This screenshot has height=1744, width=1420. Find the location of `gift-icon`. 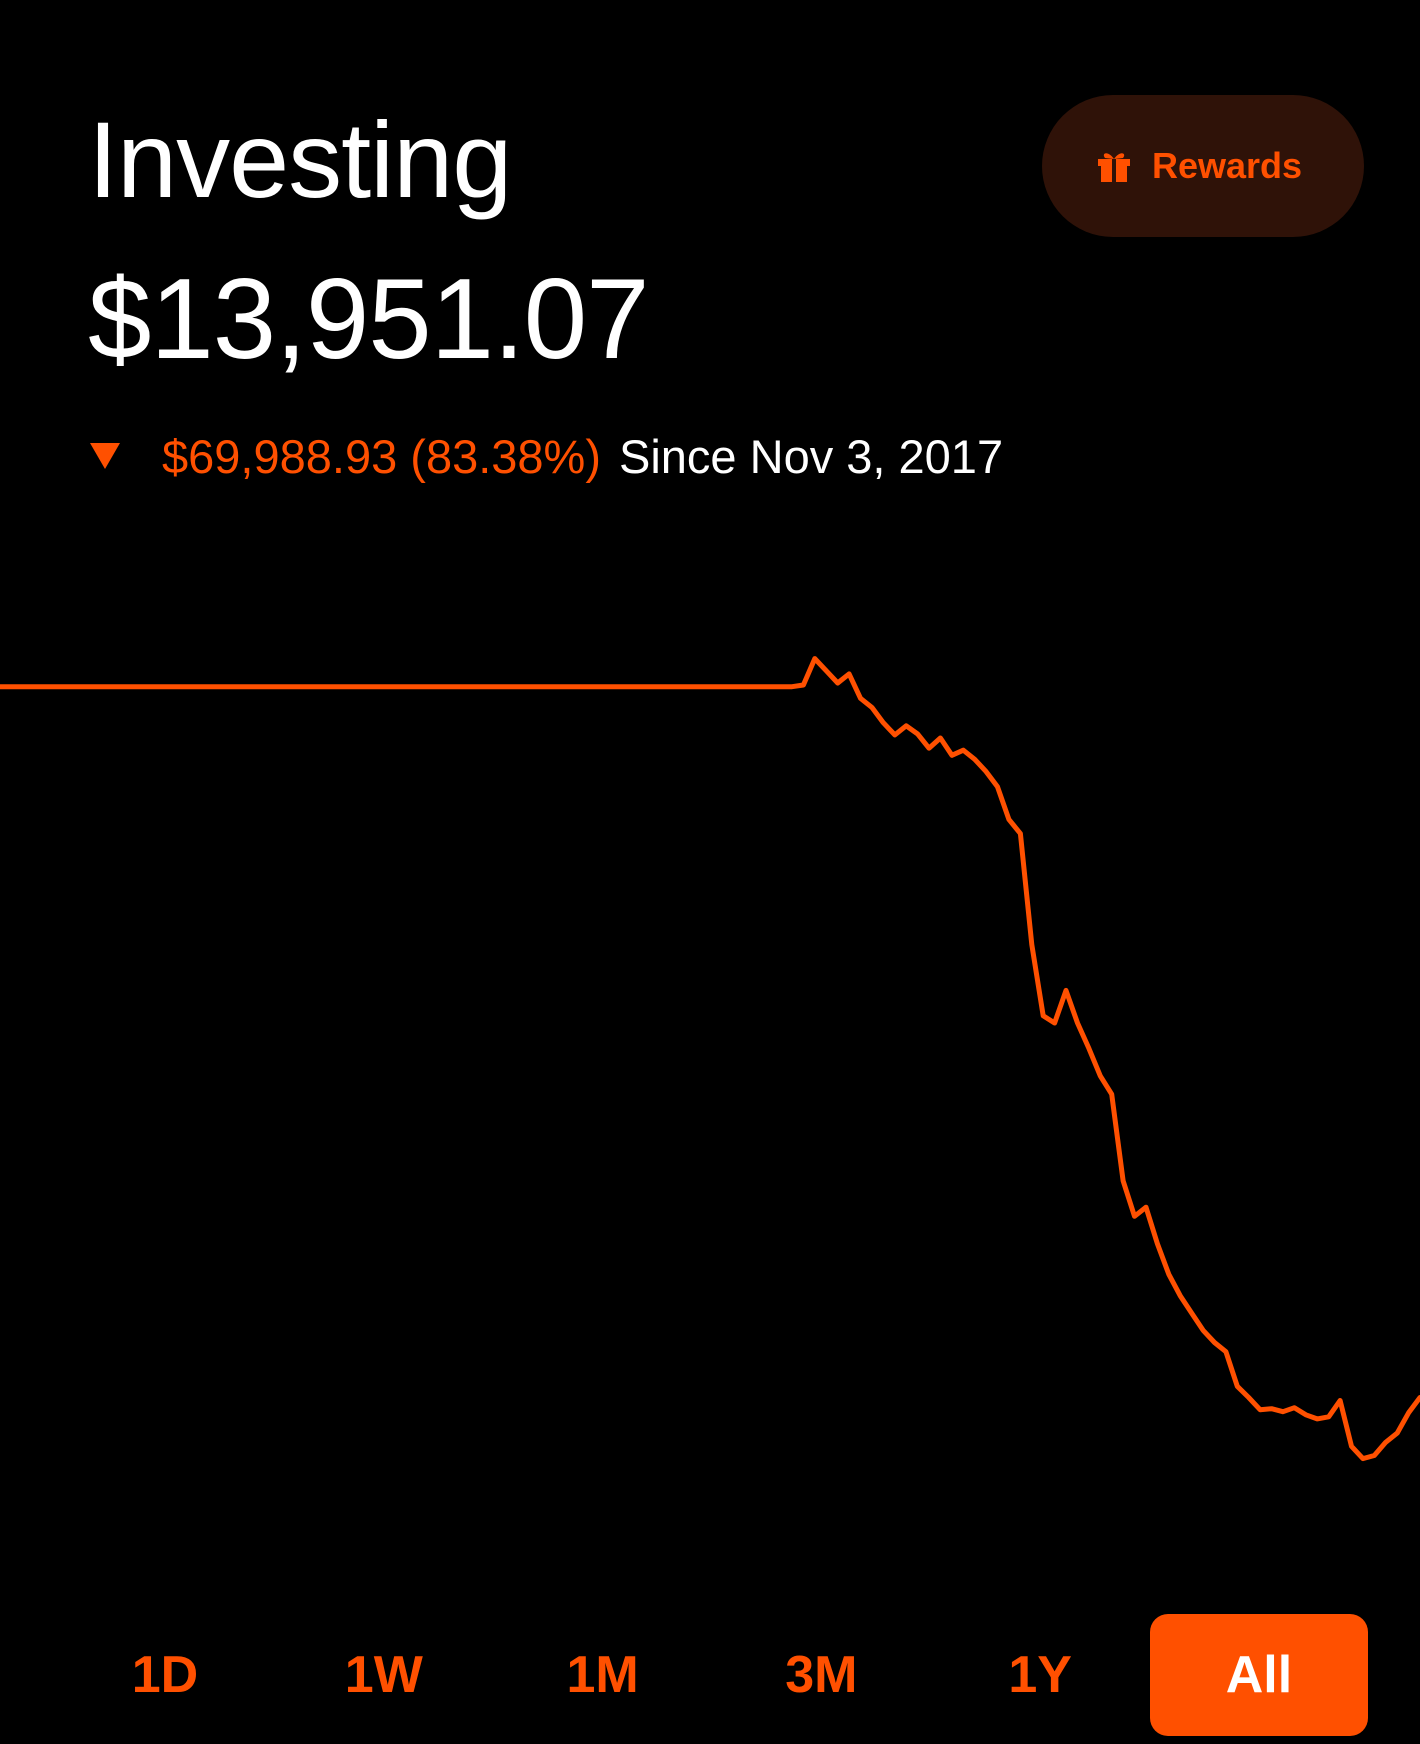

gift-icon is located at coordinates (1113, 167).